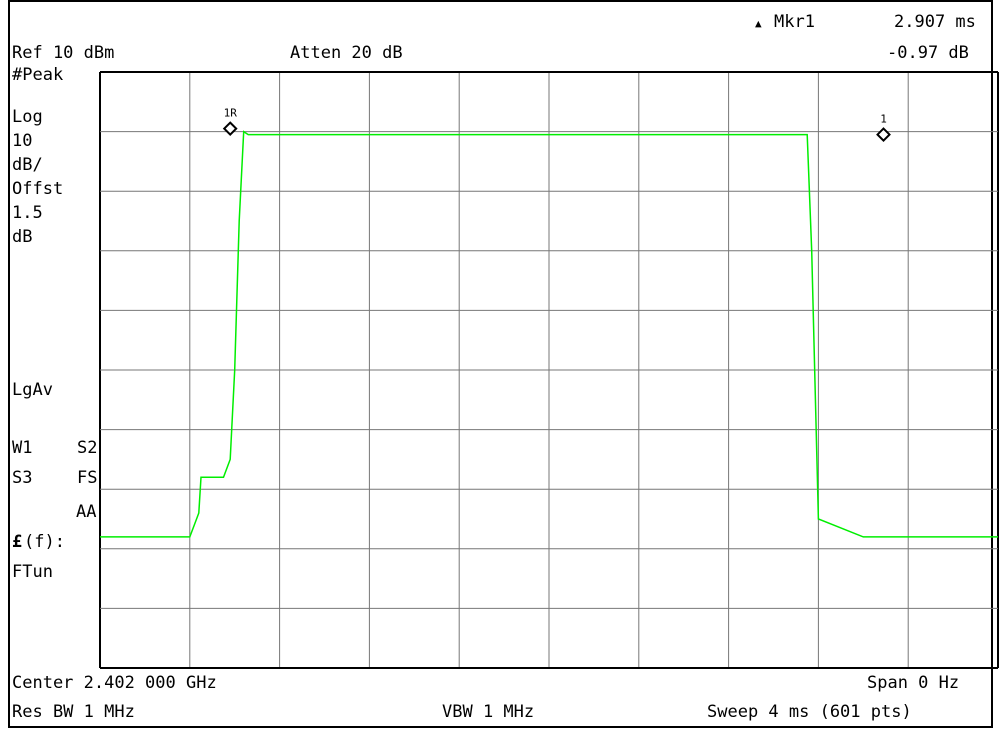 The height and width of the screenshot is (730, 1001). Describe the element at coordinates (346, 53) in the screenshot. I see `attenuation: Atten 20 dB` at that location.